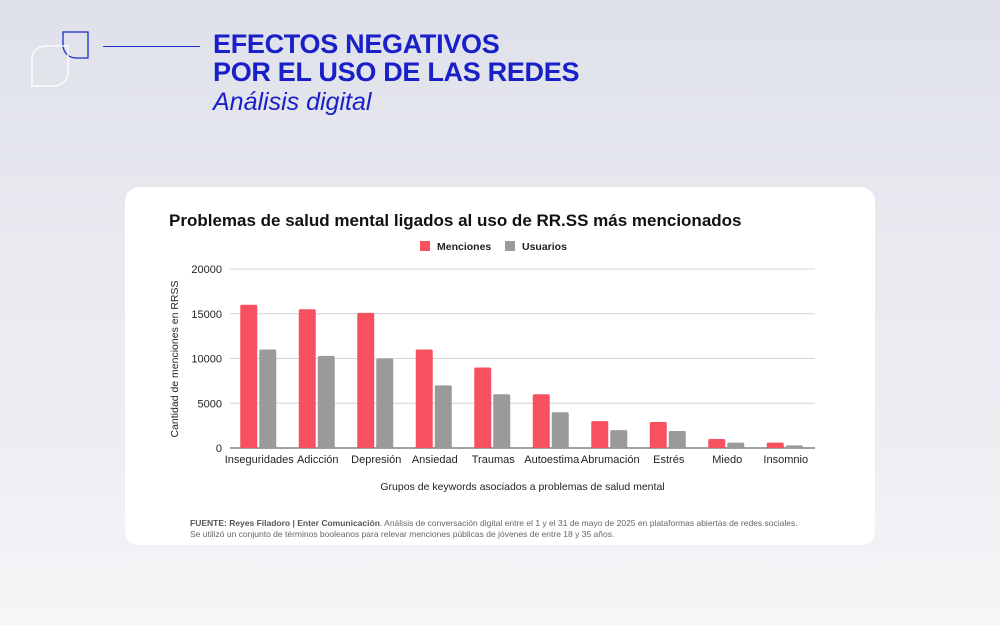 Image resolution: width=1000 pixels, height=625 pixels. I want to click on x-tick-label: Depresión, so click(376, 460).